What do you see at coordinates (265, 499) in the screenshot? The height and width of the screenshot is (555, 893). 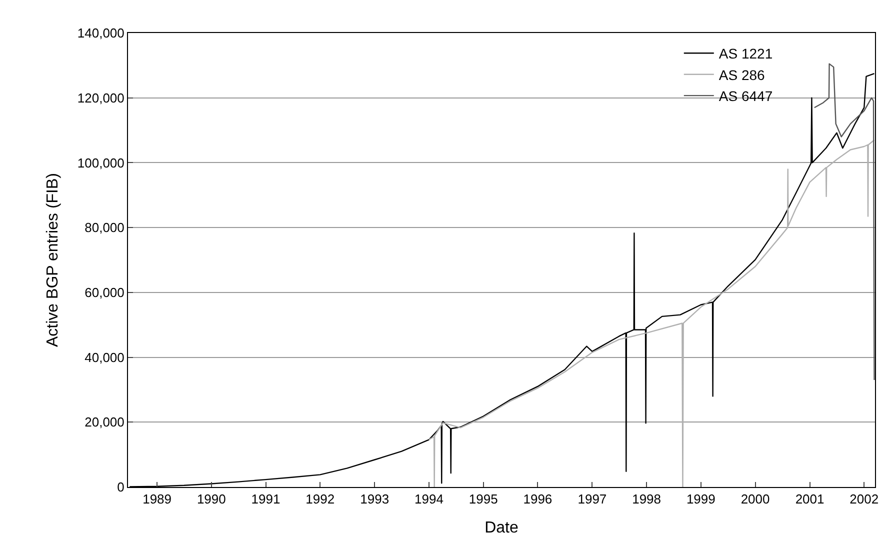 I see `x-tick-label: 1991` at bounding box center [265, 499].